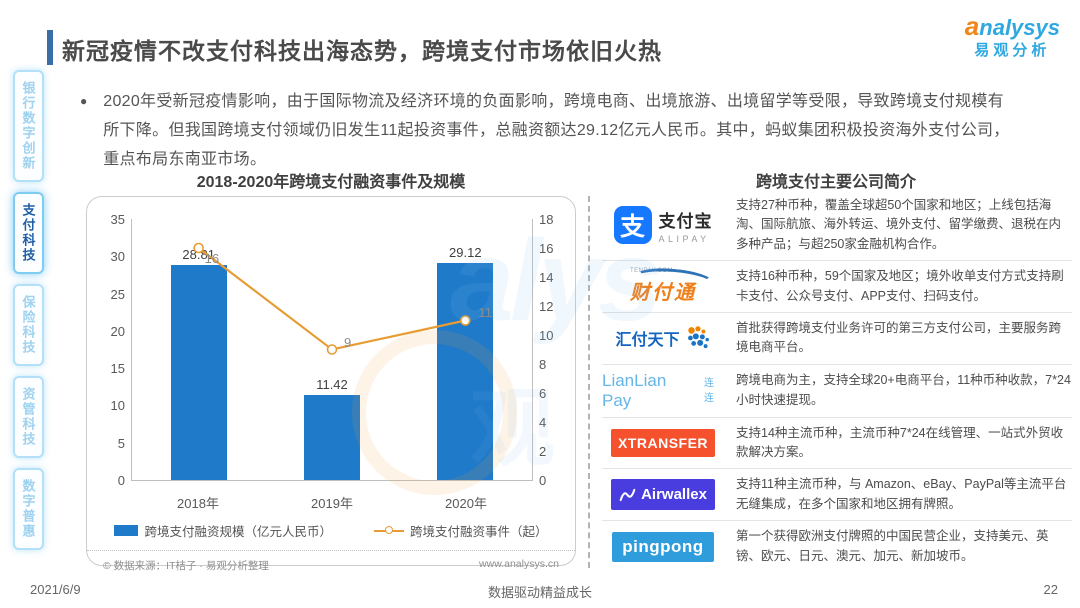 This screenshot has width=1080, height=608. Describe the element at coordinates (663, 443) in the screenshot. I see `xtransfer-logo: XTRANSFER` at that location.